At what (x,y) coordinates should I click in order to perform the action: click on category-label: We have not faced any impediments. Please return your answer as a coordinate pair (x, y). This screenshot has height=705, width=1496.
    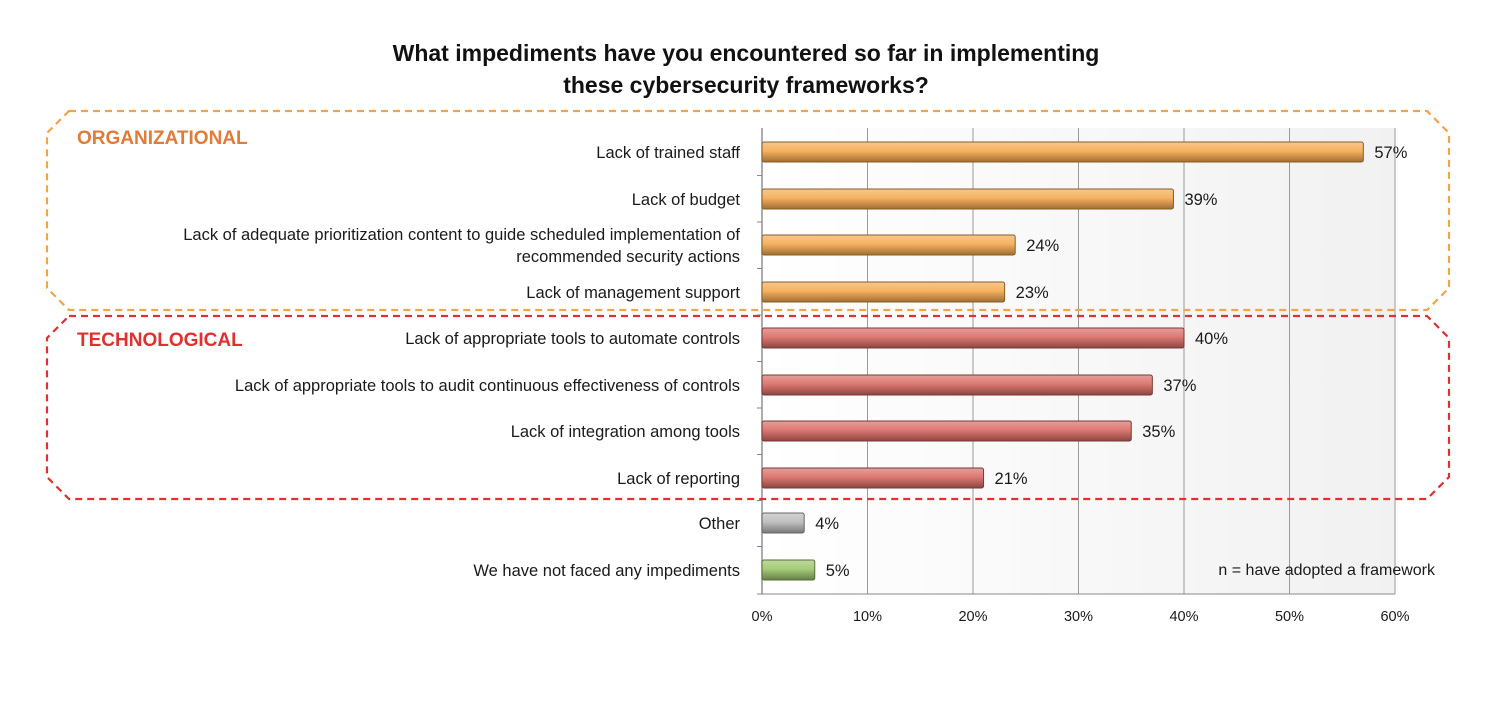
    Looking at the image, I should click on (606, 571).